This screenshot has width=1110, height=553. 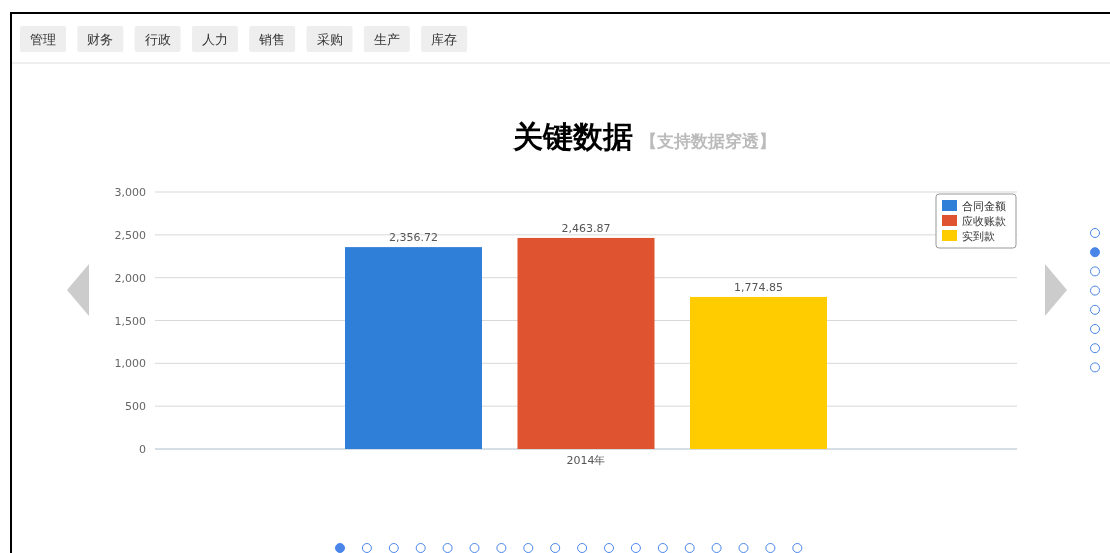 What do you see at coordinates (130, 192) in the screenshot?
I see `y-tick-label: 3,000` at bounding box center [130, 192].